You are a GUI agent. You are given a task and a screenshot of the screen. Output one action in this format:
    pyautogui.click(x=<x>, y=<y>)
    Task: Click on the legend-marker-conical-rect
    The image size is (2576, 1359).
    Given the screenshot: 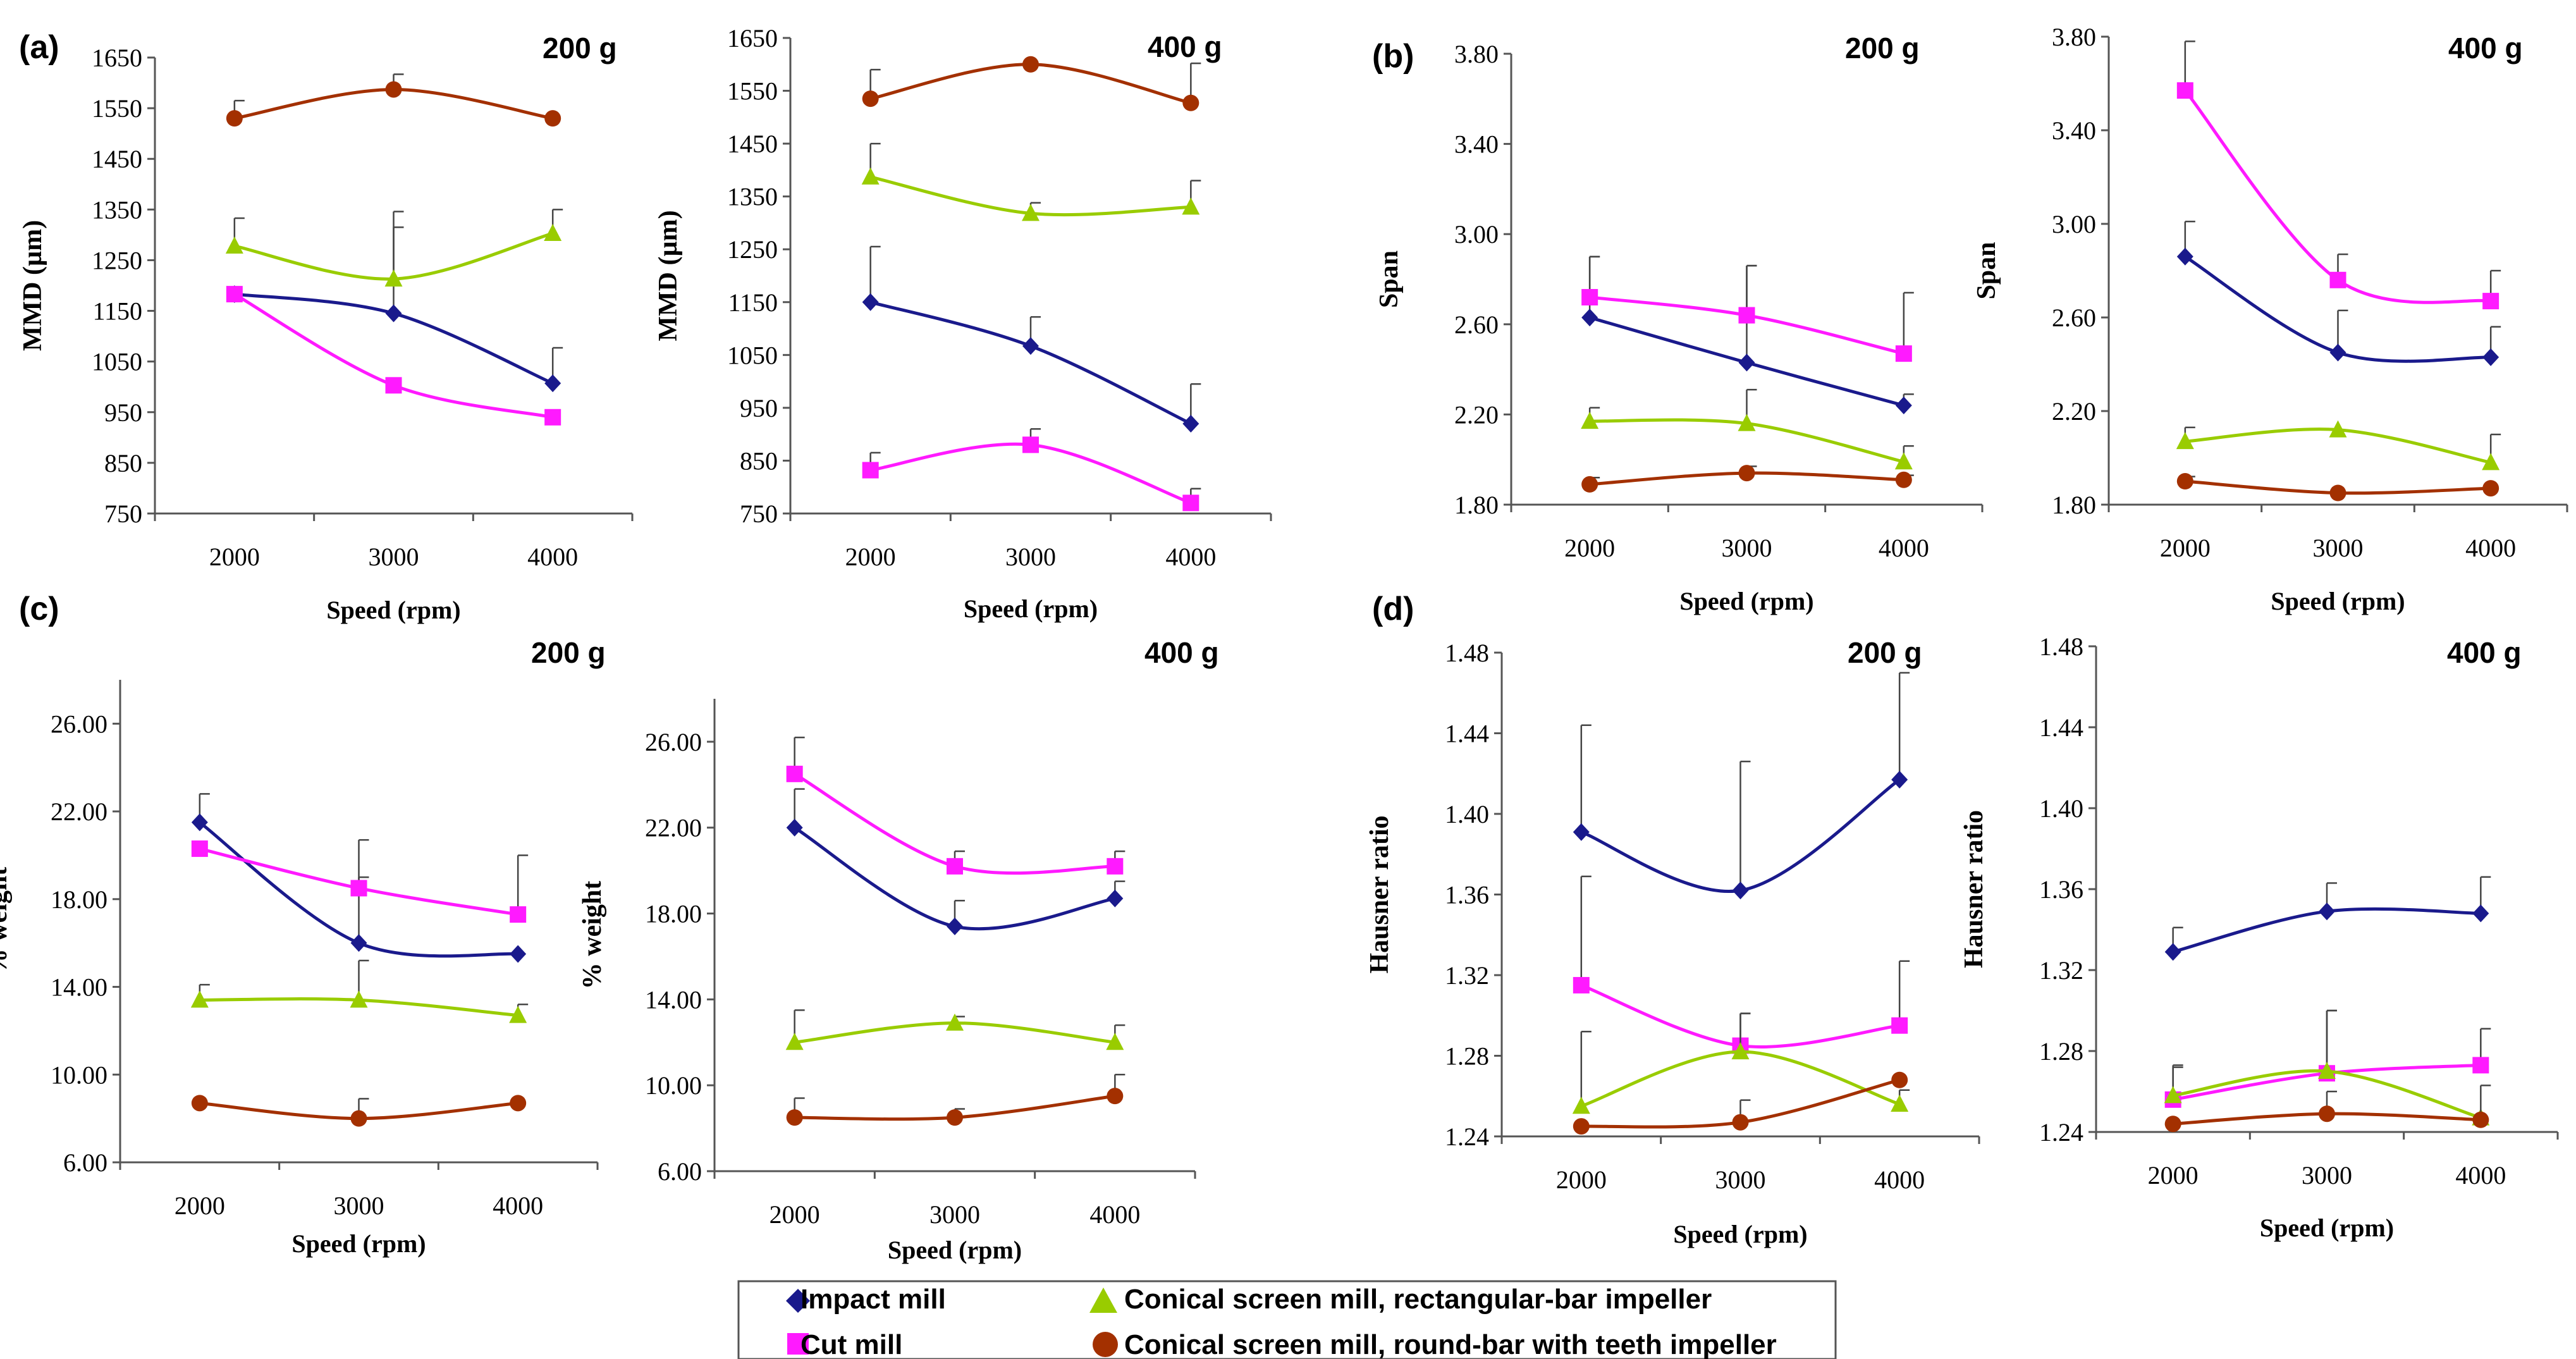 What is the action you would take?
    pyautogui.click(x=1103, y=1300)
    